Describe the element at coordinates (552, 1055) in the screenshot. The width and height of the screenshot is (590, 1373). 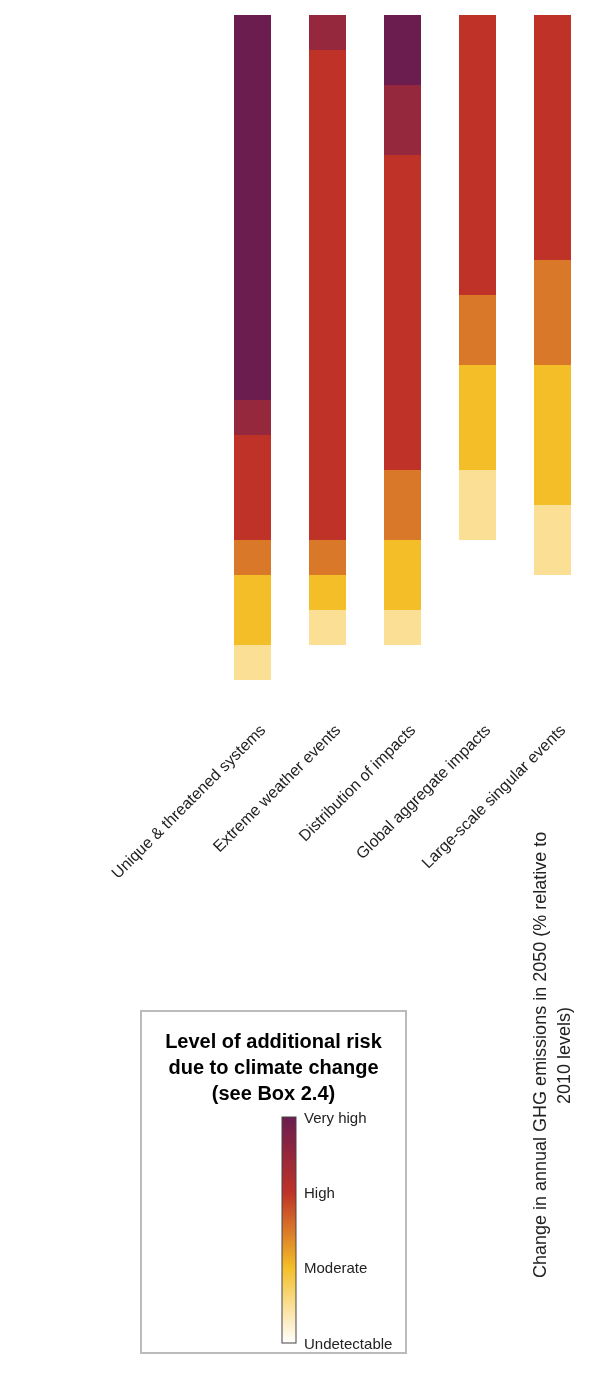
I see `text: Change in annual GHG emissions in 2050 (% relative to 2010 levels)` at that location.